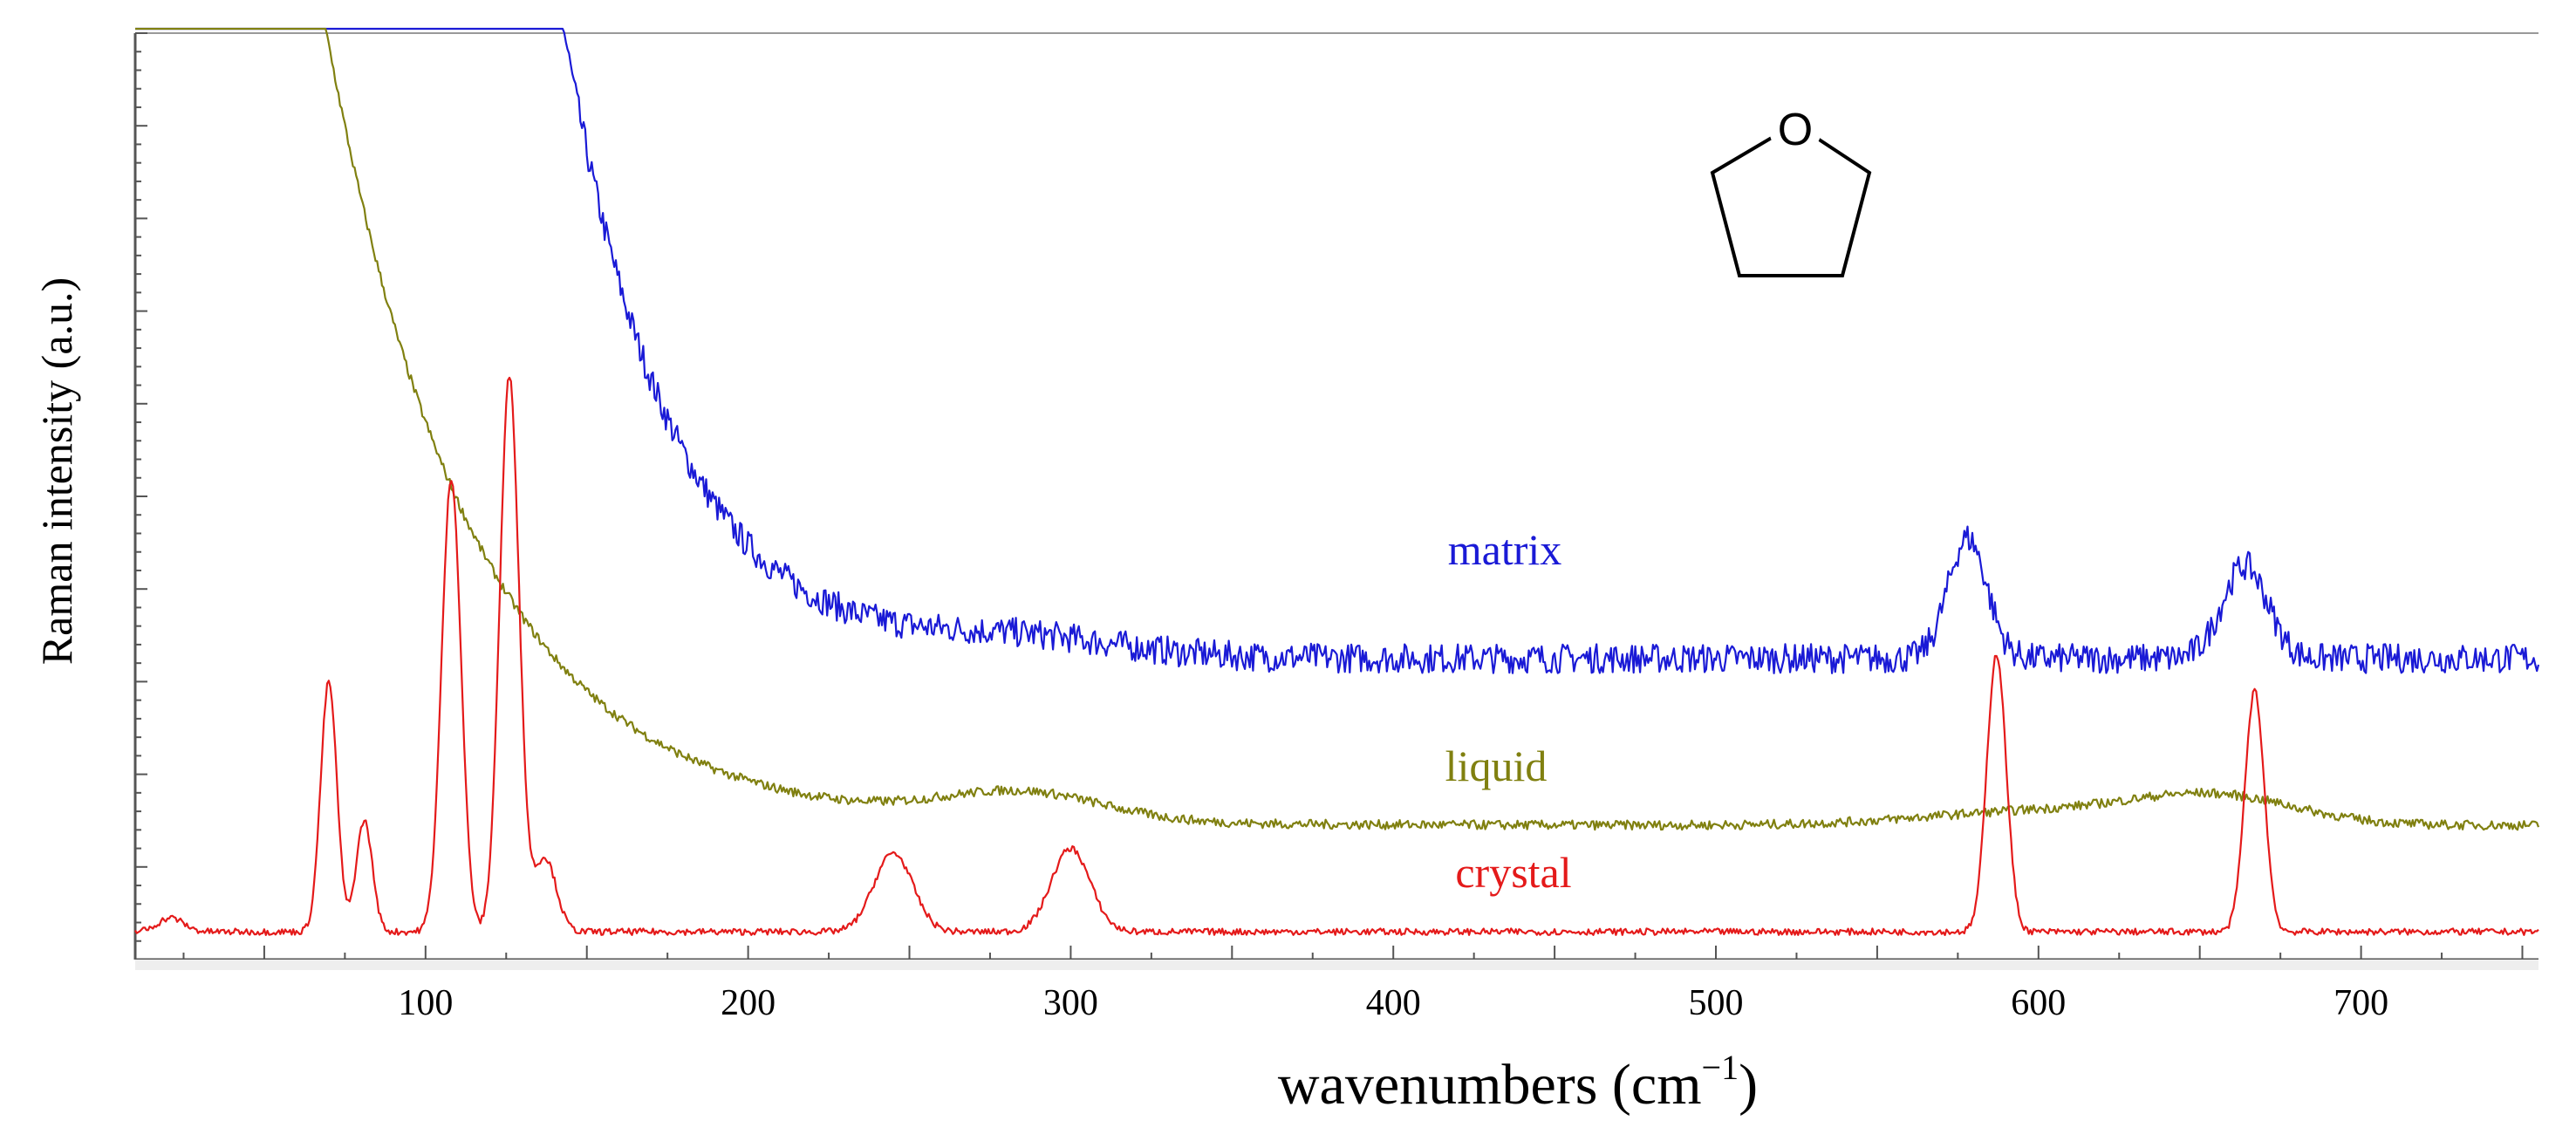 This screenshot has height=1148, width=2576. I want to click on x-tick-label: 600, so click(2038, 1003).